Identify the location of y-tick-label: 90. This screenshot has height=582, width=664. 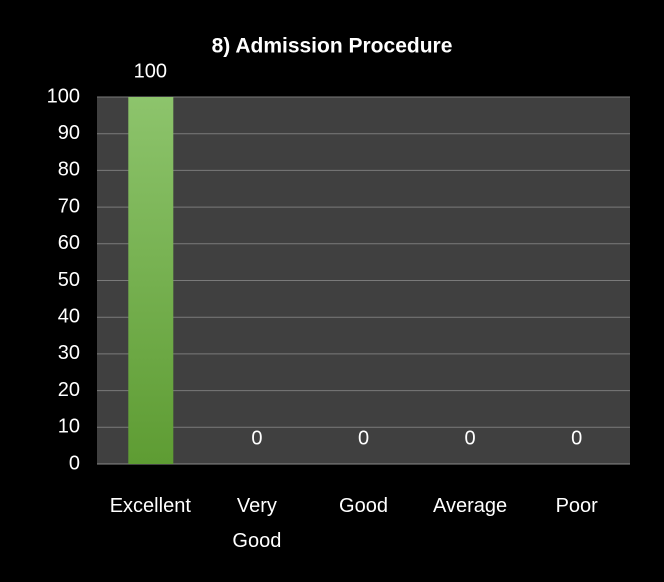
(69, 133).